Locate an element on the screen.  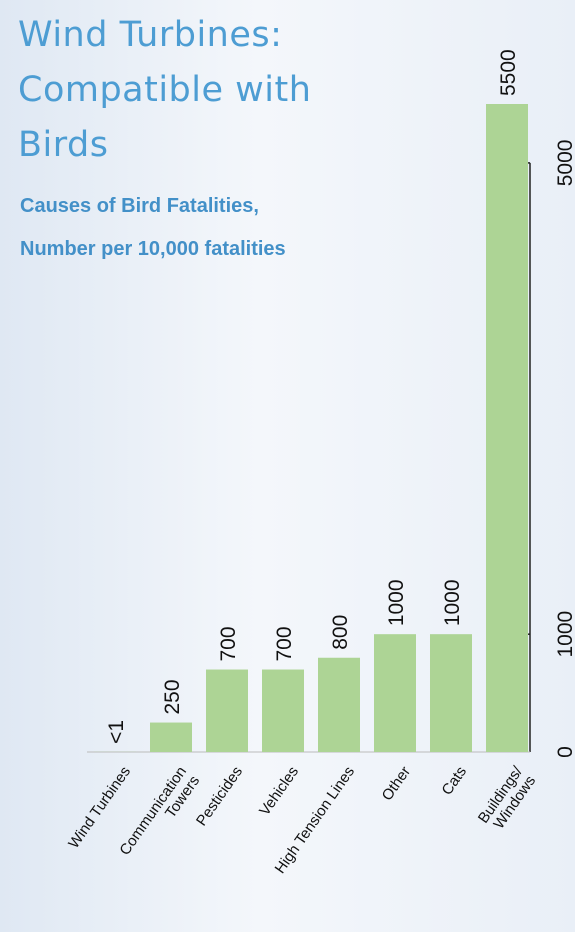
chart-title: Wind Turbines: Compatible with Birds is located at coordinates (165, 90).